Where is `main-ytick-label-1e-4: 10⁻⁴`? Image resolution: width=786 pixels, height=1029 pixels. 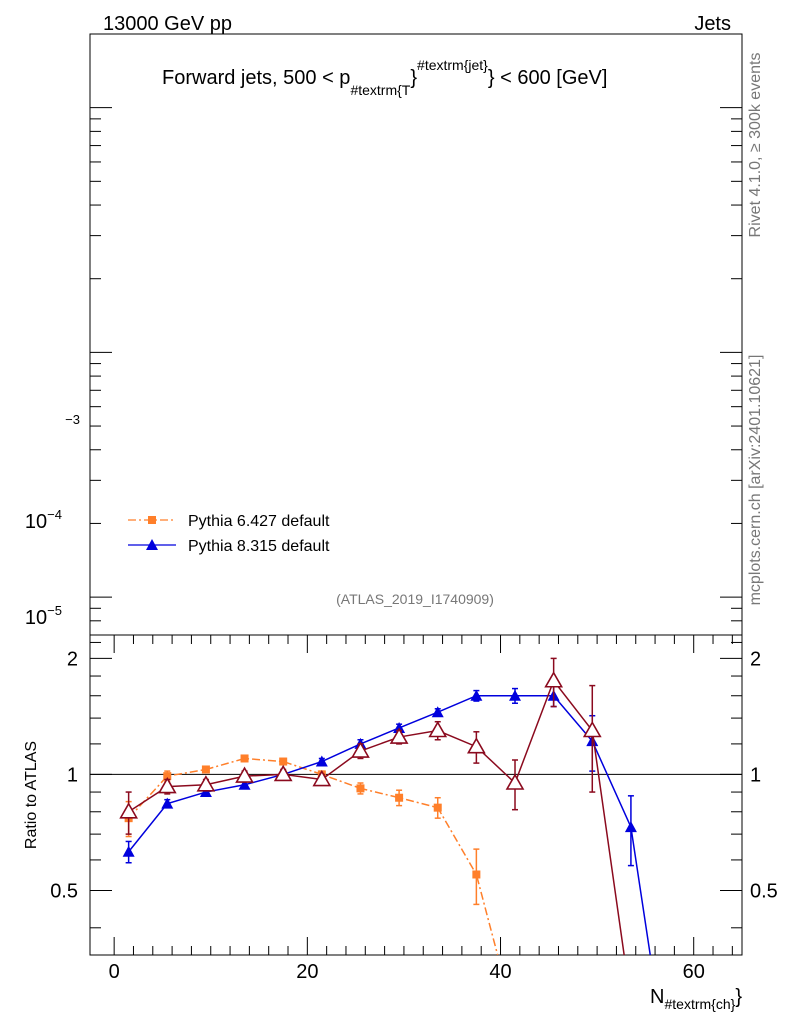 main-ytick-label-1e-4: 10⁻⁴ is located at coordinates (43, 520).